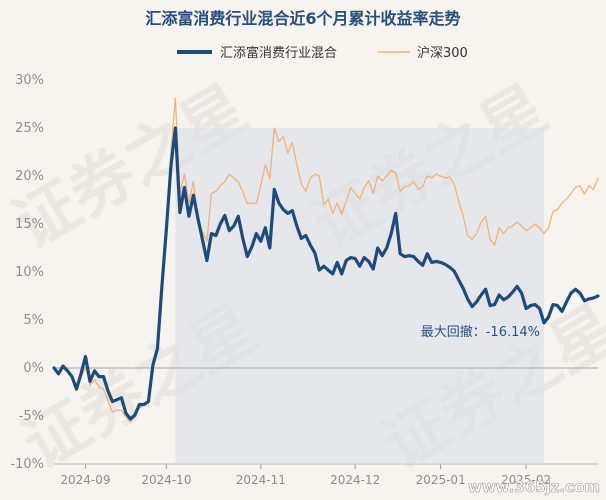  Describe the element at coordinates (29, 224) in the screenshot. I see `y-tick-label: 15%` at that location.